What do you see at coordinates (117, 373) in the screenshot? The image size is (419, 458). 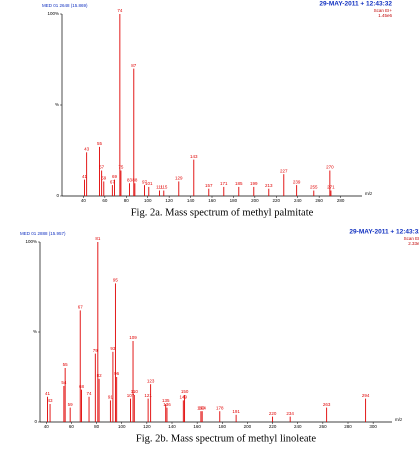 I see `peak-label: 96` at bounding box center [117, 373].